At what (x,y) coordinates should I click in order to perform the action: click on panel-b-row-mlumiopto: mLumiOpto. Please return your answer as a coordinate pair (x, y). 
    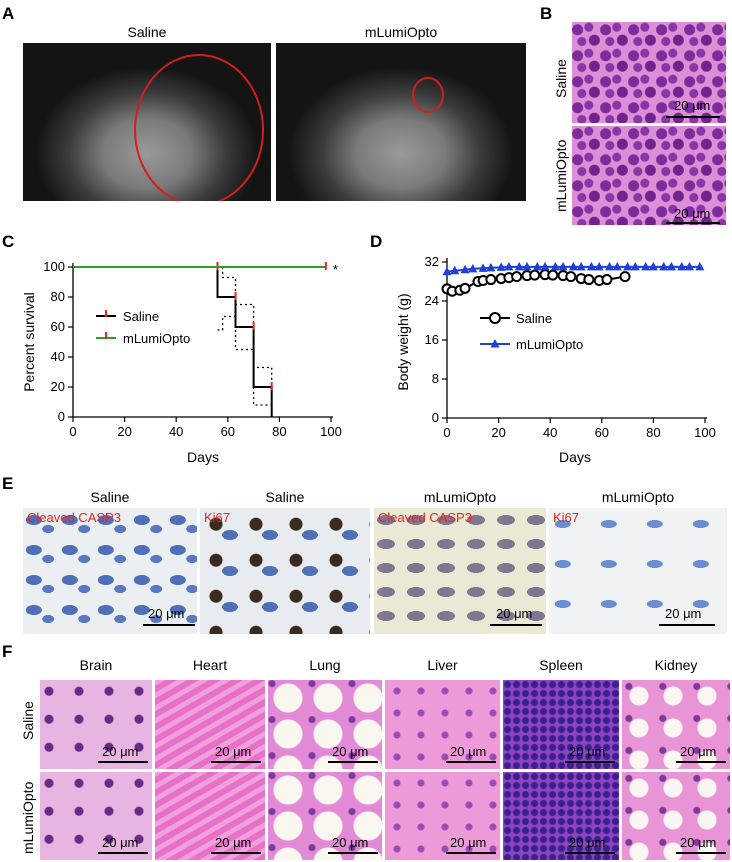
    Looking at the image, I should click on (561, 175).